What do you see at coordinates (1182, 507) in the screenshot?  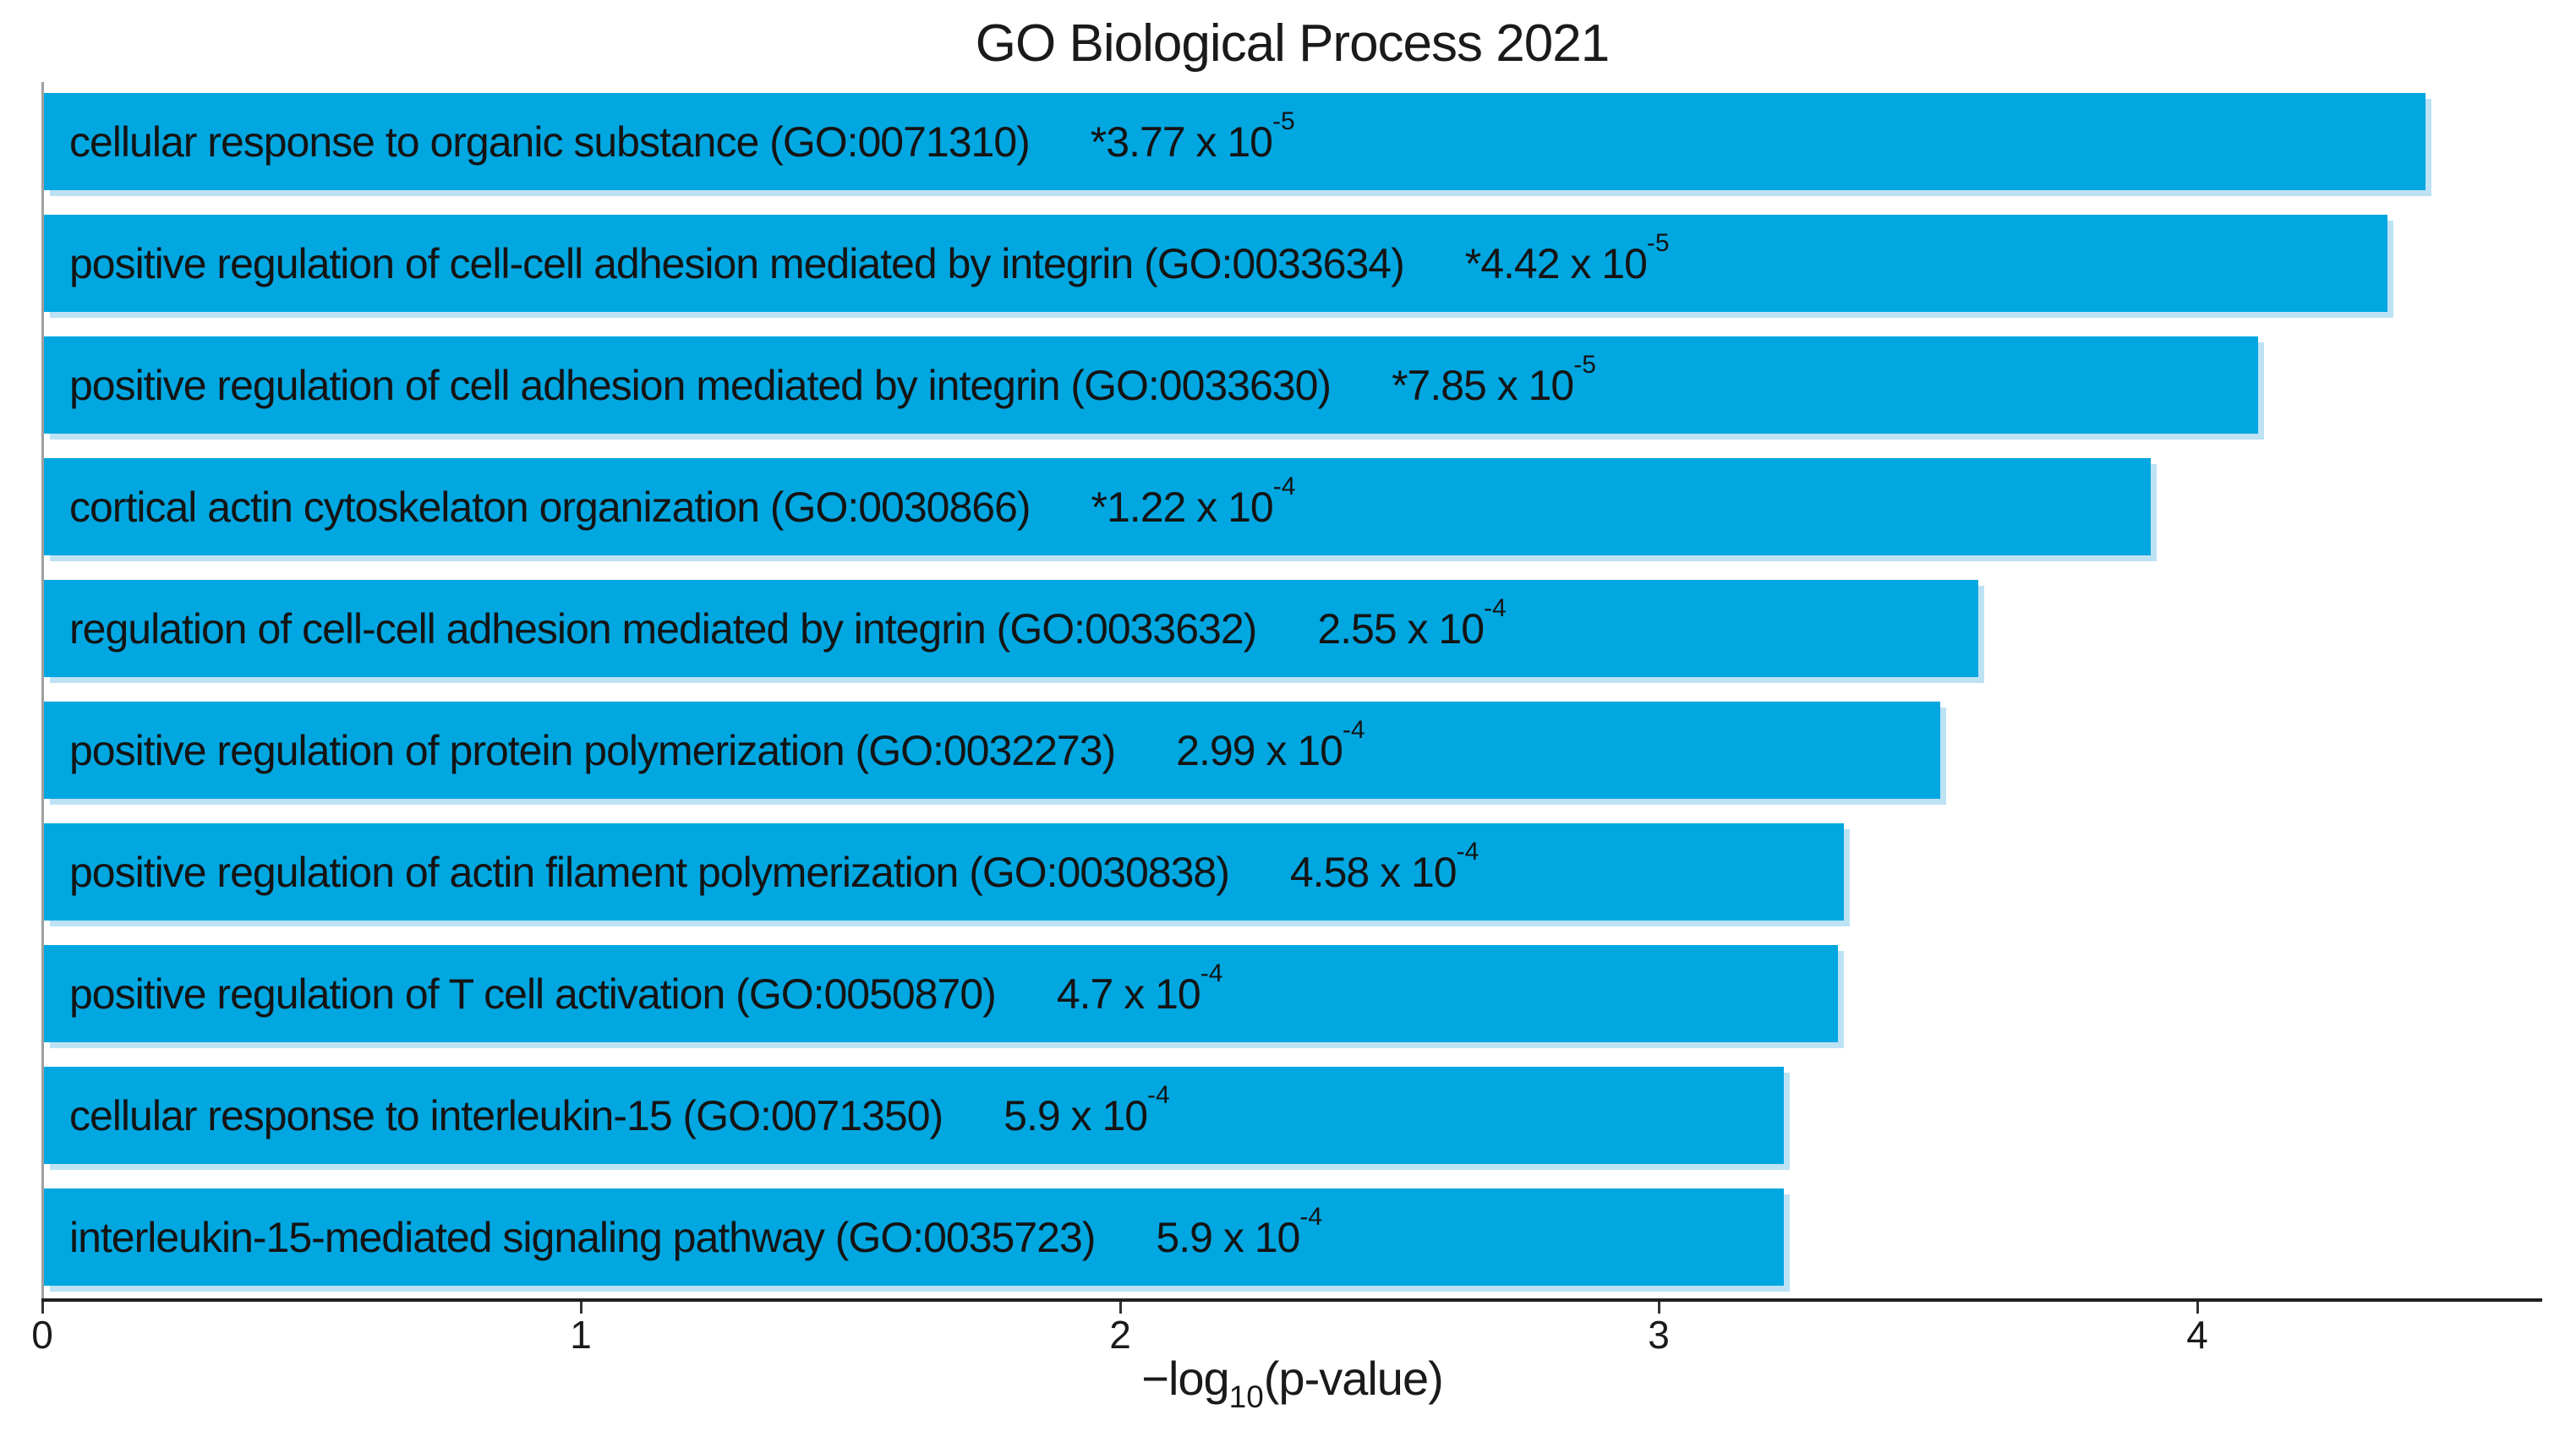 I see `pvalue-base: *1.22 x 10` at bounding box center [1182, 507].